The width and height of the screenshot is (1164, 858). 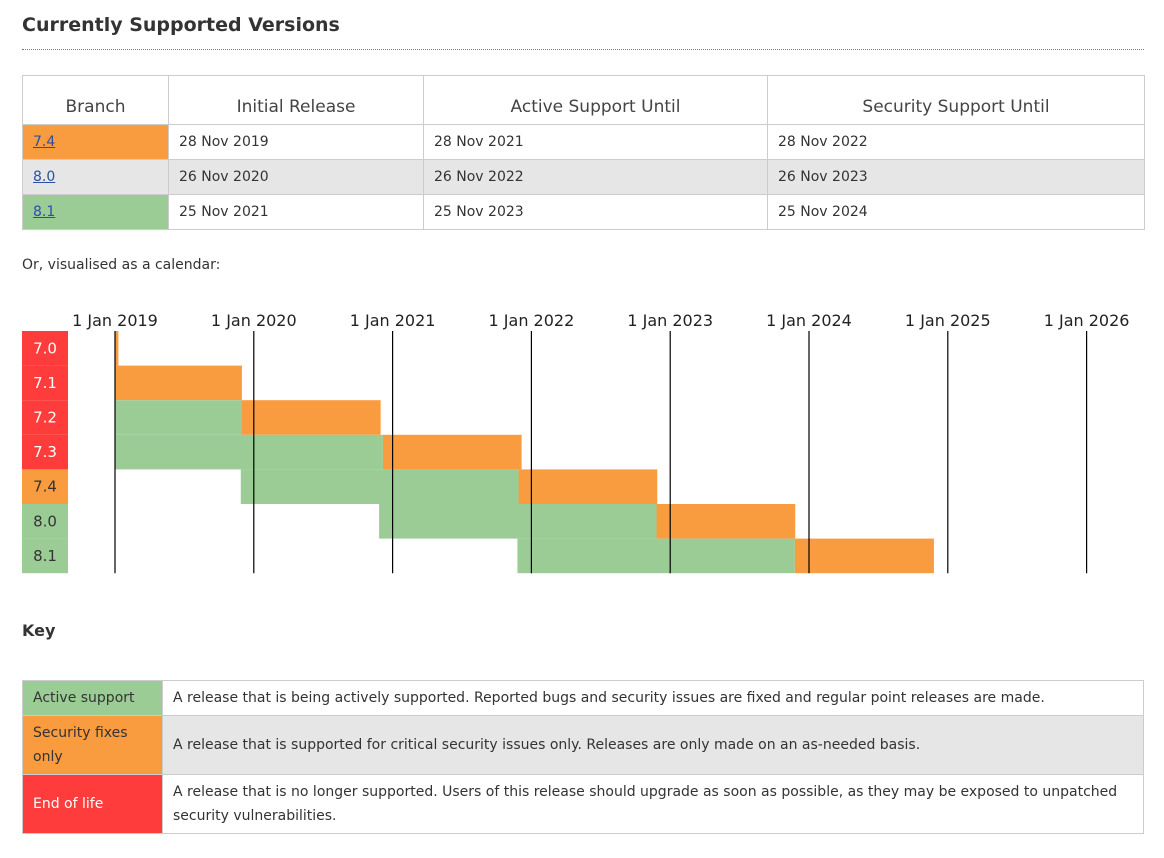 I want to click on branch-label: 8.0, so click(x=45, y=521).